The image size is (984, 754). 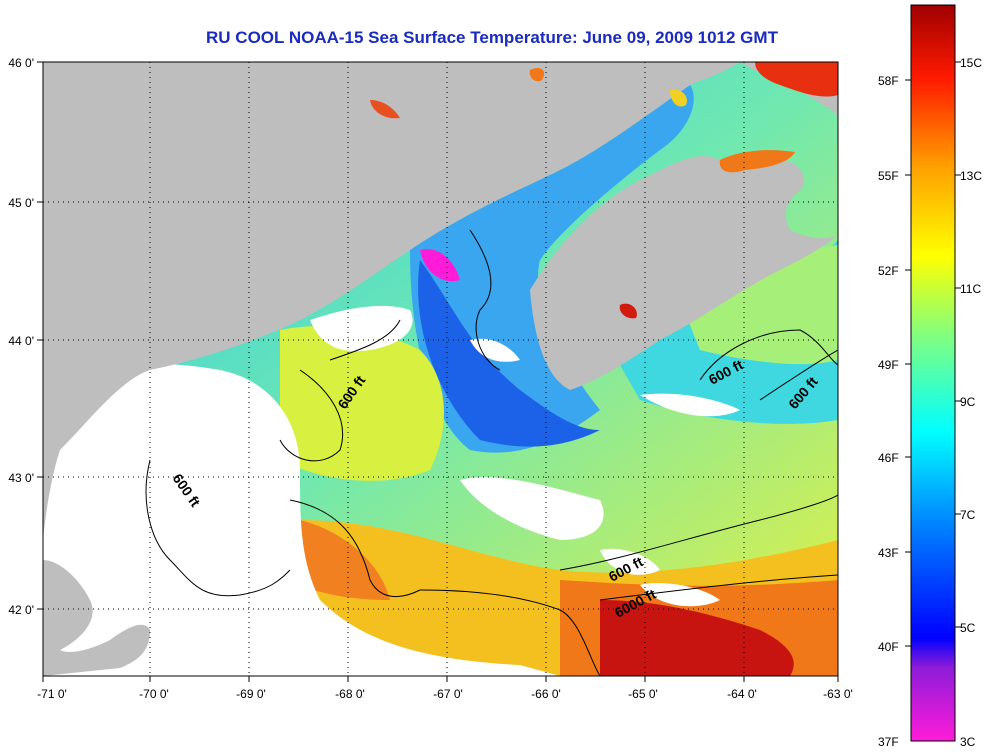 I want to click on lat-tick-label: 46 0', so click(x=21, y=63).